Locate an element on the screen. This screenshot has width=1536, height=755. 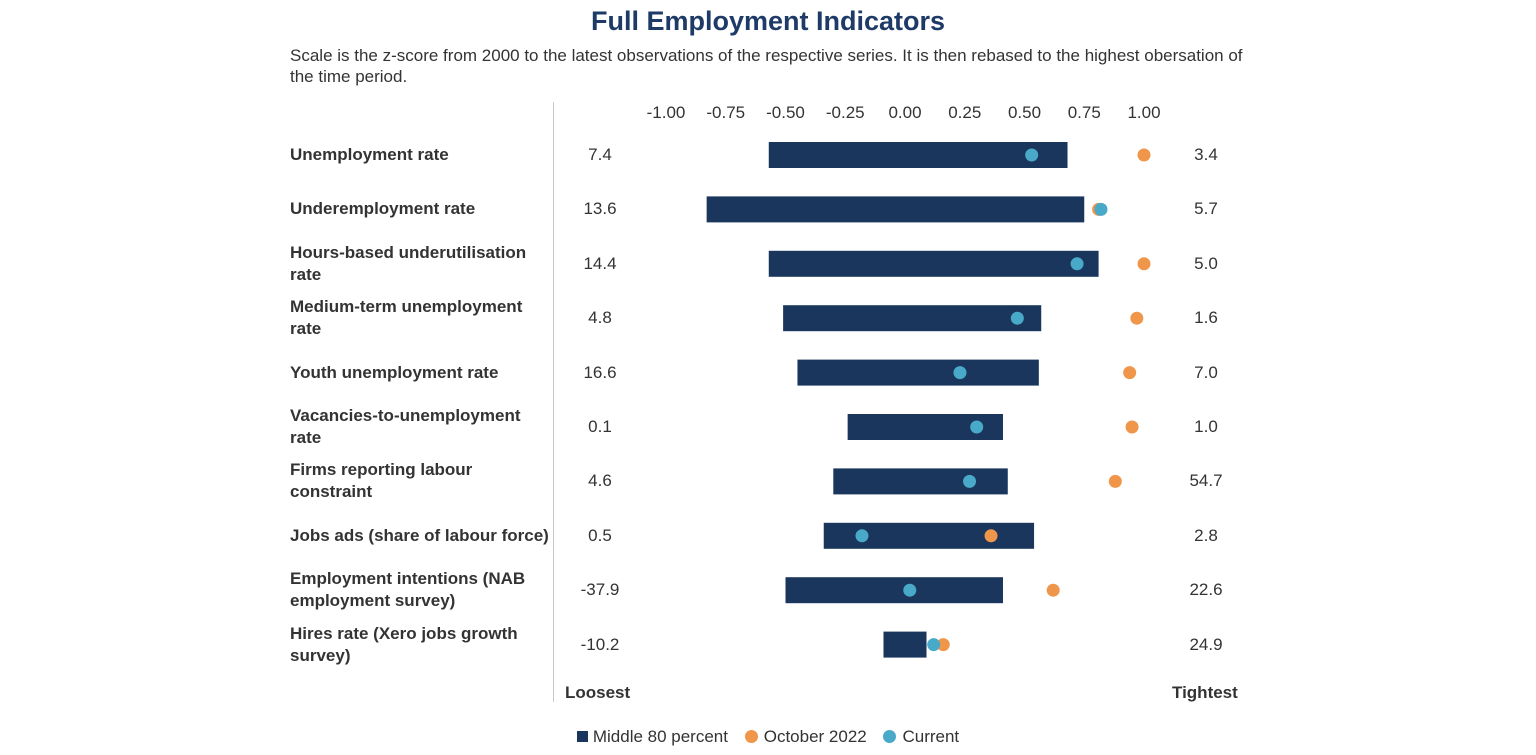
row-label: Jobs ads (share of labour force) is located at coordinates (419, 535).